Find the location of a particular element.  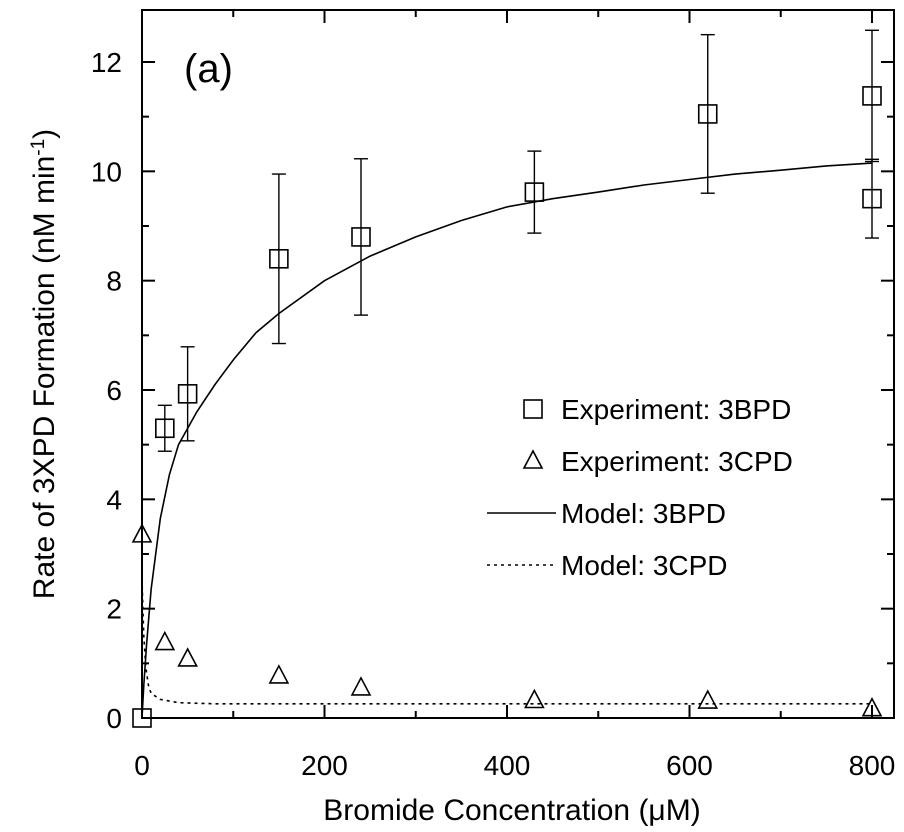

x-tick-label: 800 is located at coordinates (872, 765).